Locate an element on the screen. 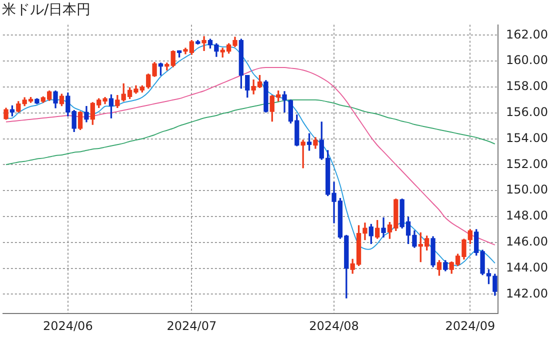  x-tick-label: 2024/08 is located at coordinates (334, 325).